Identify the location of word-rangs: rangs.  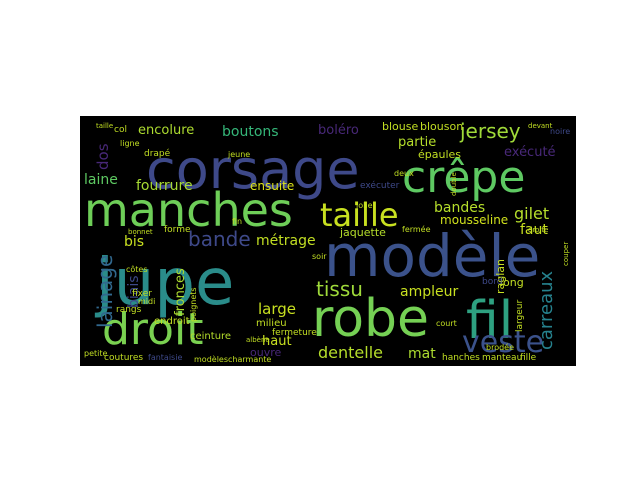
(129, 310).